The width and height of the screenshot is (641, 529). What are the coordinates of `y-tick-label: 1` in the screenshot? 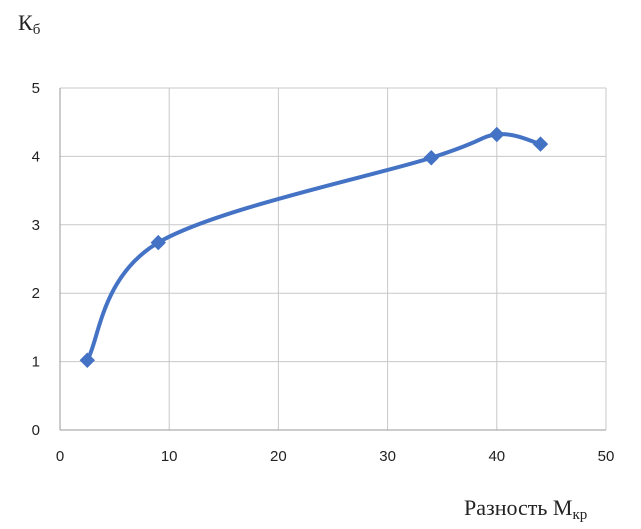 It's located at (36, 362).